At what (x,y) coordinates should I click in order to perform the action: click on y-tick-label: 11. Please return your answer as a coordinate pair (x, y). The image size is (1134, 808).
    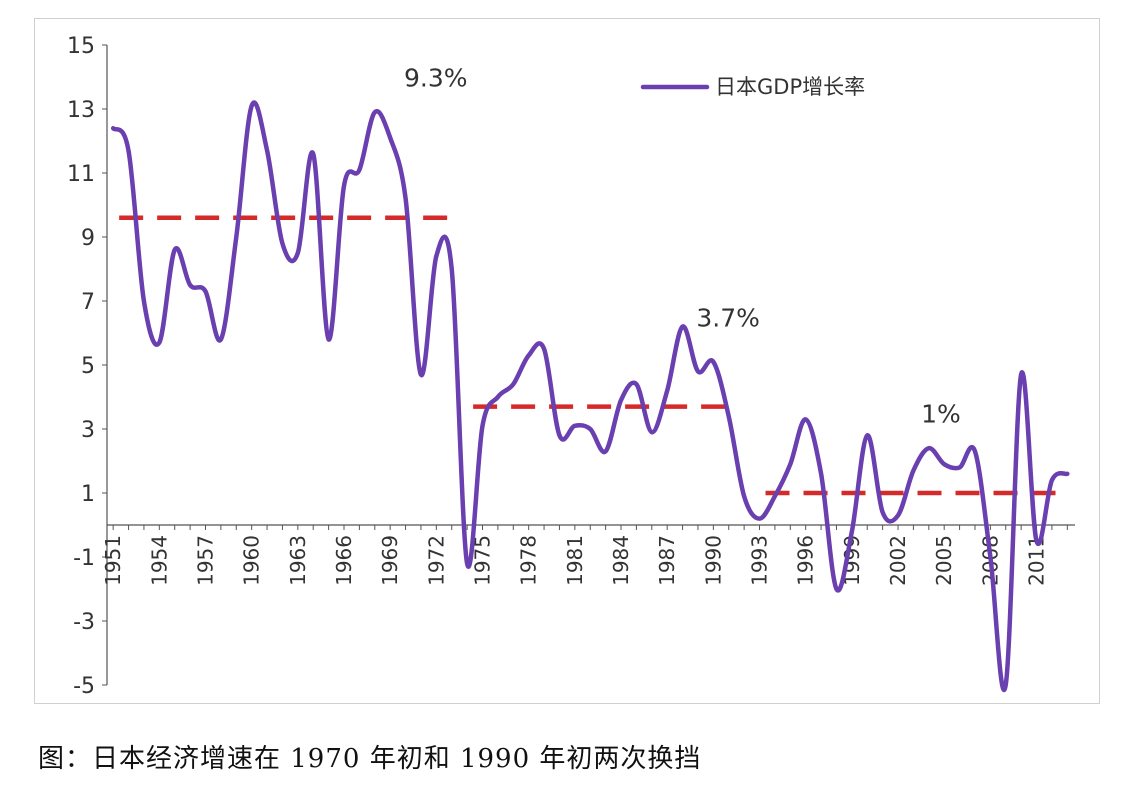
    Looking at the image, I should click on (81, 174).